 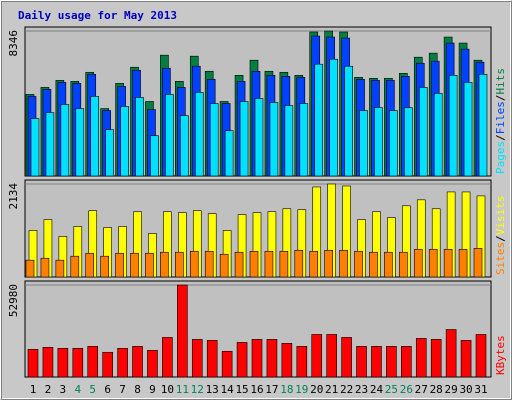 I want to click on legend-entry: Files, so click(x=500, y=117).